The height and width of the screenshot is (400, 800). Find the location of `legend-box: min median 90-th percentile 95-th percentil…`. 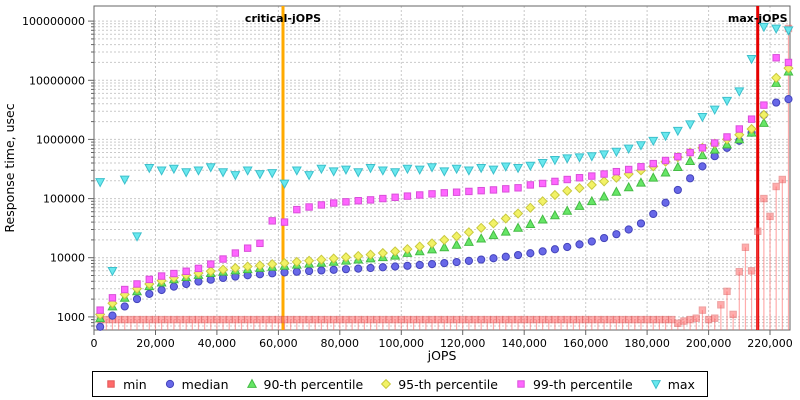

legend-box: min median 90-th percentile 95-th percentil… is located at coordinates (400, 384).